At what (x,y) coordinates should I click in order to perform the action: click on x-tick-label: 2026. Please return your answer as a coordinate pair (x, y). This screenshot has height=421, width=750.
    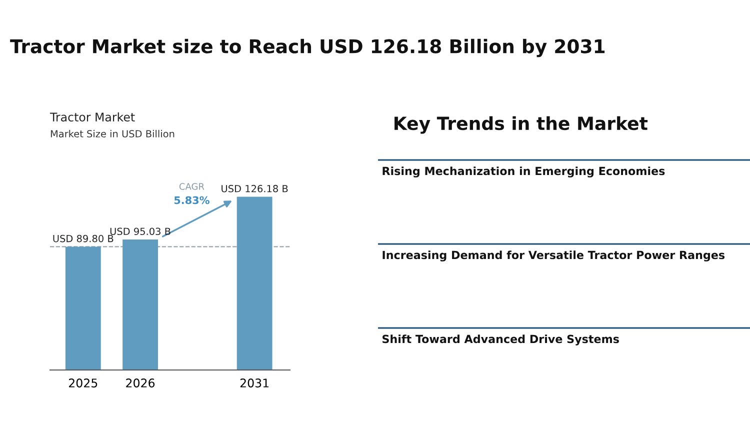
    Looking at the image, I should click on (140, 383).